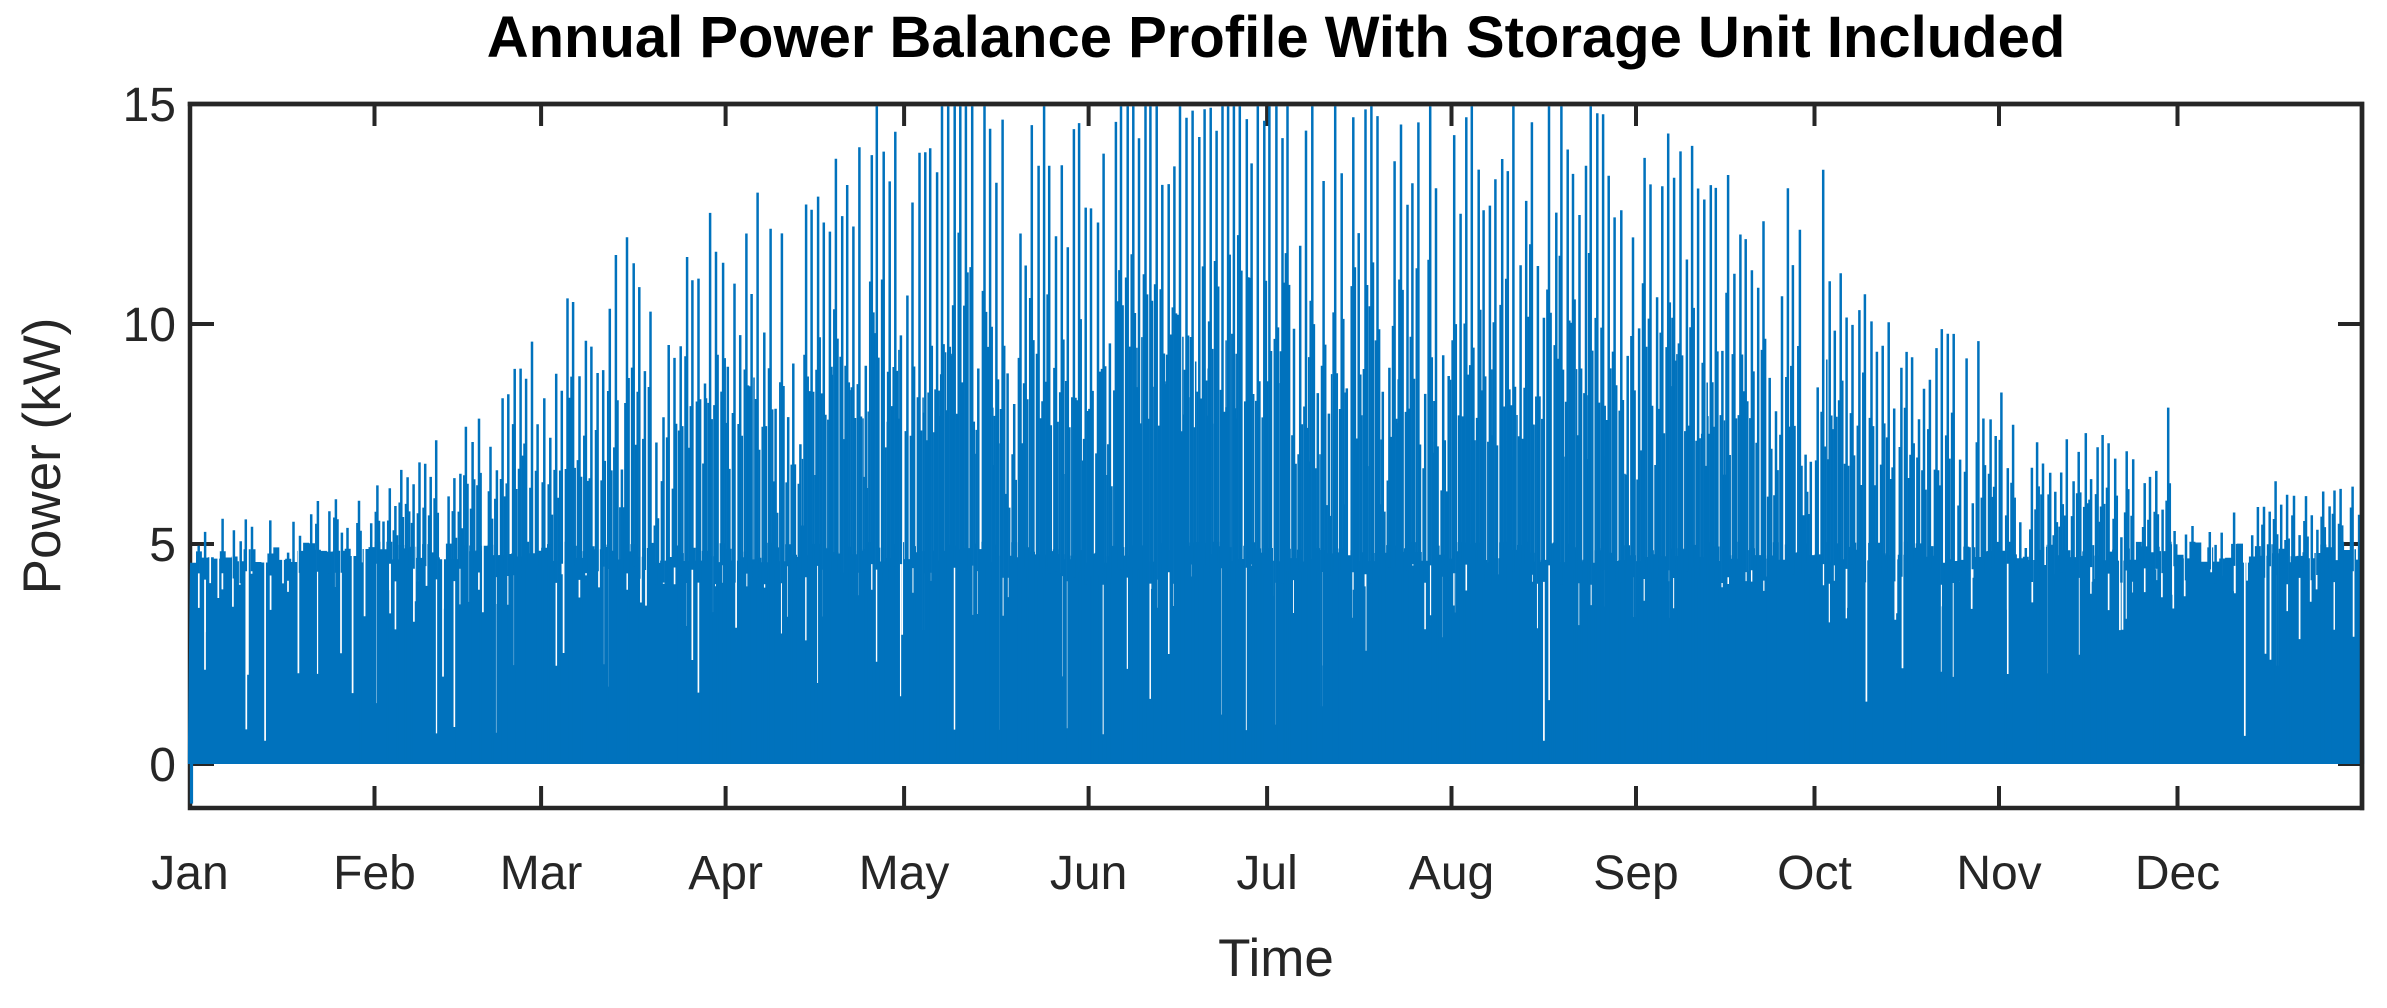 The image size is (2387, 1008). What do you see at coordinates (149, 105) in the screenshot?
I see `y-tick-label-15: 15` at bounding box center [149, 105].